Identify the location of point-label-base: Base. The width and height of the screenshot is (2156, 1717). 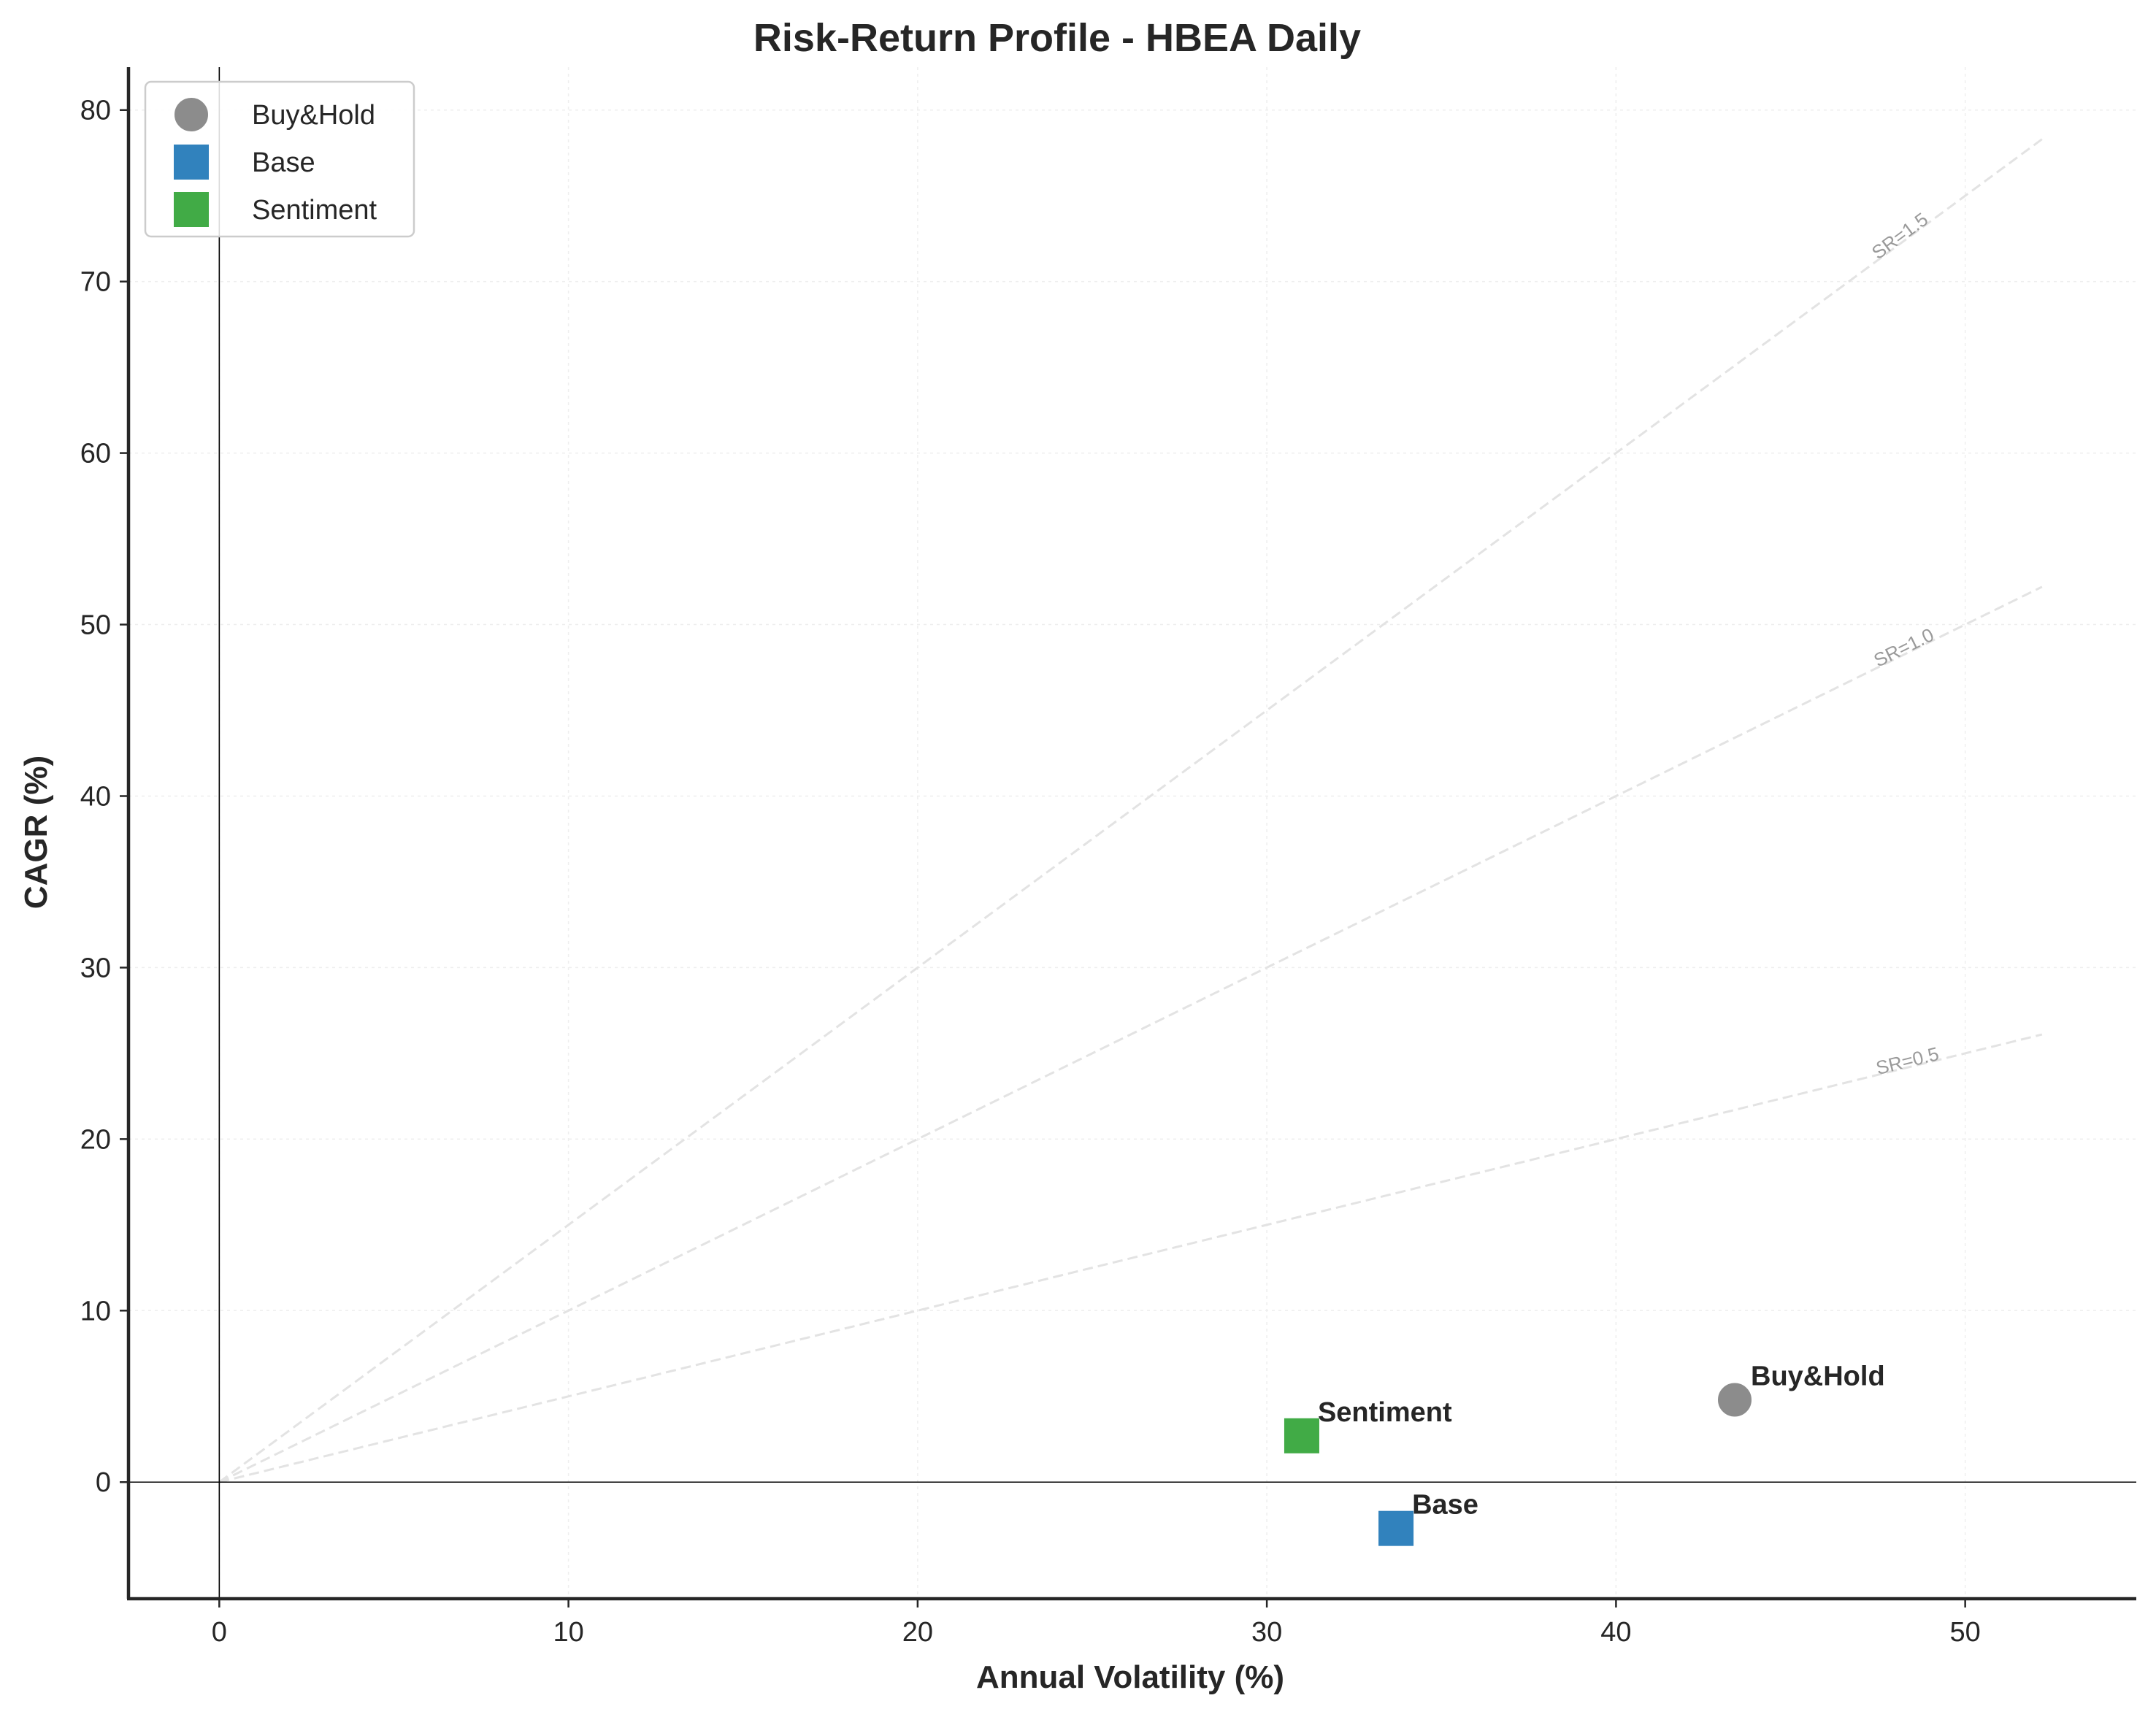
(1445, 1505).